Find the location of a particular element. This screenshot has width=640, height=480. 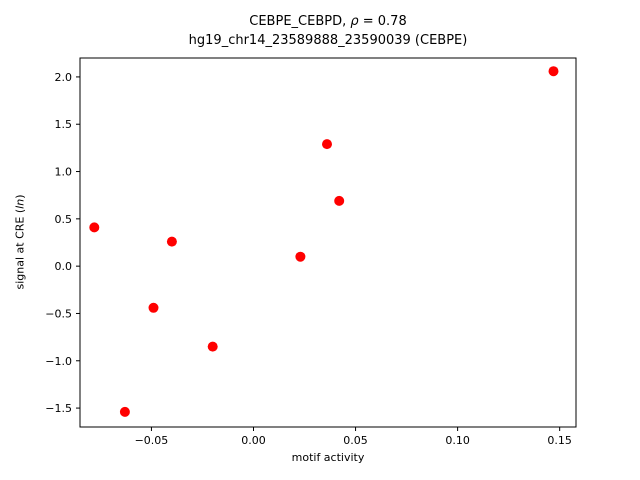

x-tick-label: 0.10 is located at coordinates (457, 440).